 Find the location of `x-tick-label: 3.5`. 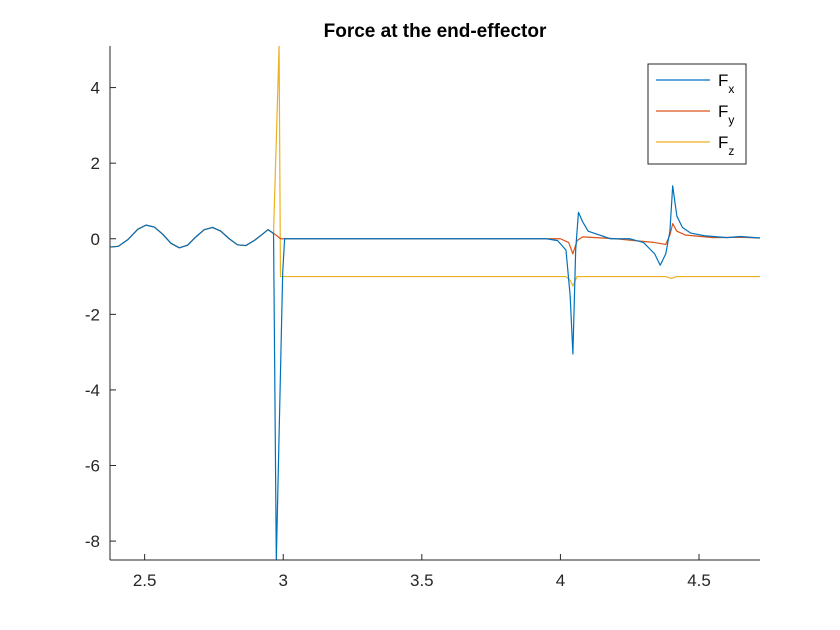

x-tick-label: 3.5 is located at coordinates (422, 580).